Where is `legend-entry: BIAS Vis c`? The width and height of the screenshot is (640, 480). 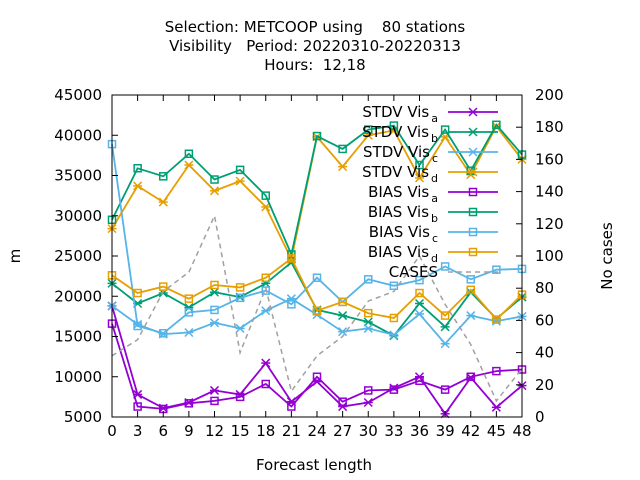
legend-entry: BIAS Vis c is located at coordinates (433, 234).